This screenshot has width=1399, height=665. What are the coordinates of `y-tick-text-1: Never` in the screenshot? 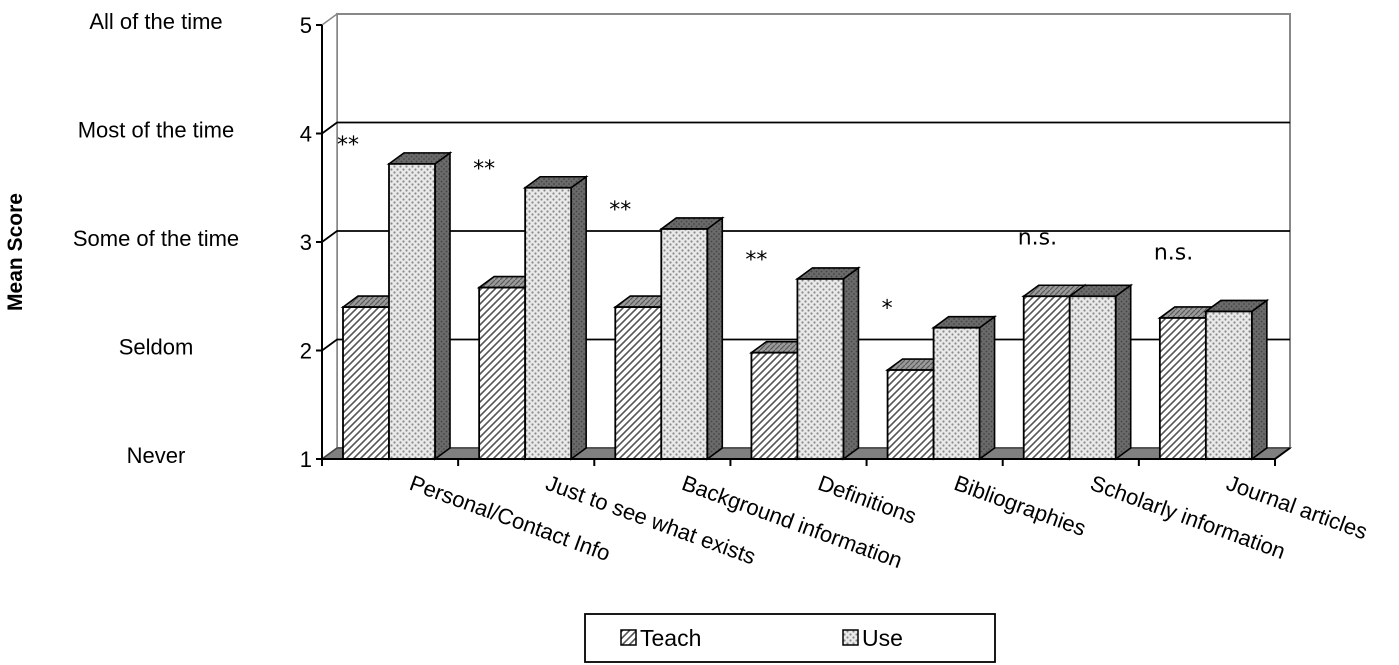 It's located at (156, 455).